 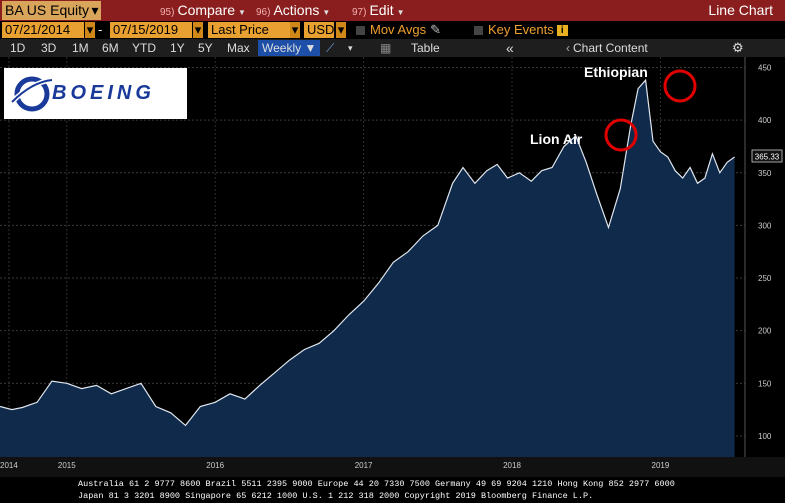 I want to click on chart-content-button: ‹ Chart Content, so click(x=607, y=48).